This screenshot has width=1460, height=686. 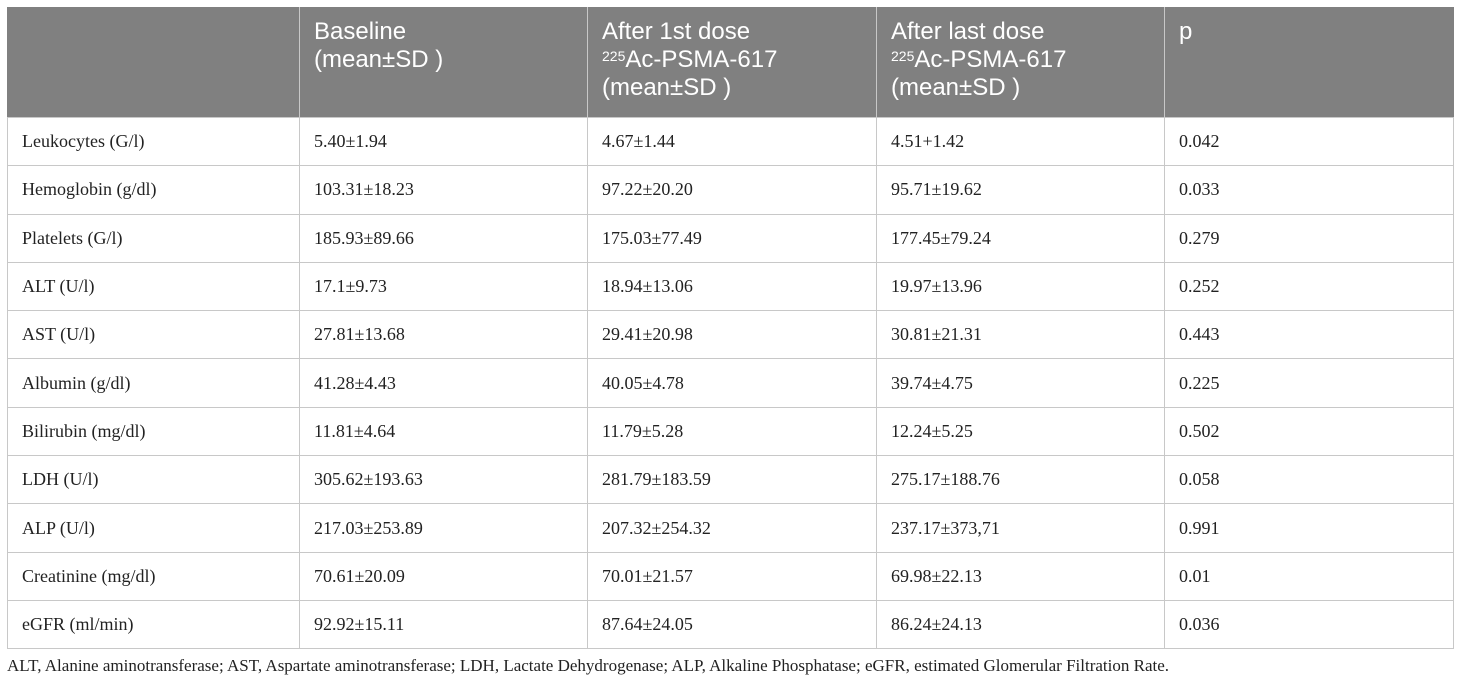 What do you see at coordinates (1309, 528) in the screenshot?
I see `p-value: 0.991` at bounding box center [1309, 528].